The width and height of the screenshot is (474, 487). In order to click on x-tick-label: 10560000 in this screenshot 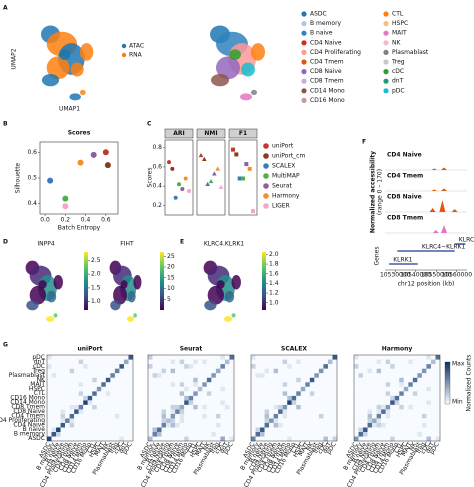, I will do `click(456, 275)`.